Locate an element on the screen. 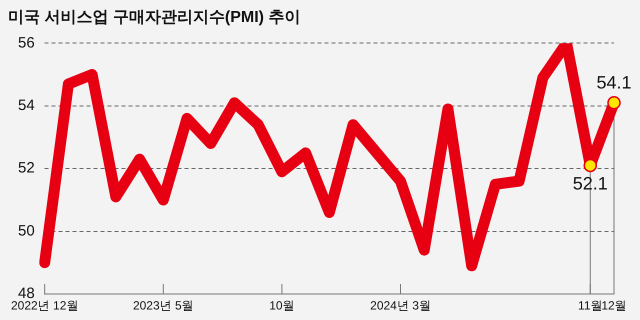 This screenshot has width=640, height=320. x-tick-label: 10월 is located at coordinates (282, 305).